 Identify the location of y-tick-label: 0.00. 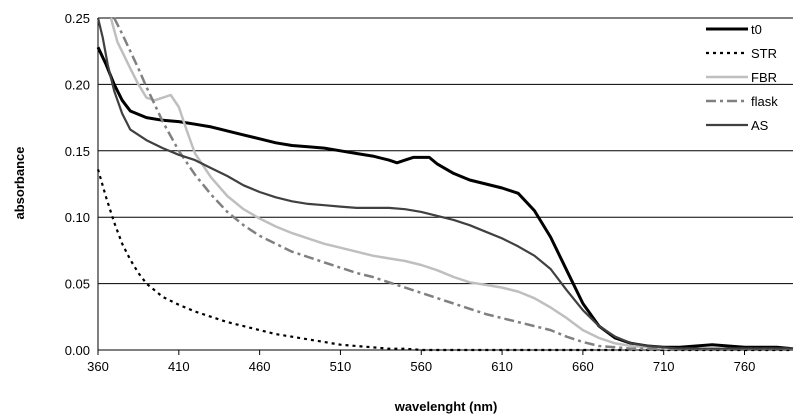
(77, 350).